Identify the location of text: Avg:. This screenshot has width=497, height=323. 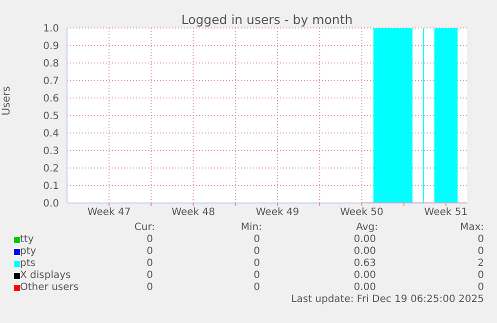
(367, 227).